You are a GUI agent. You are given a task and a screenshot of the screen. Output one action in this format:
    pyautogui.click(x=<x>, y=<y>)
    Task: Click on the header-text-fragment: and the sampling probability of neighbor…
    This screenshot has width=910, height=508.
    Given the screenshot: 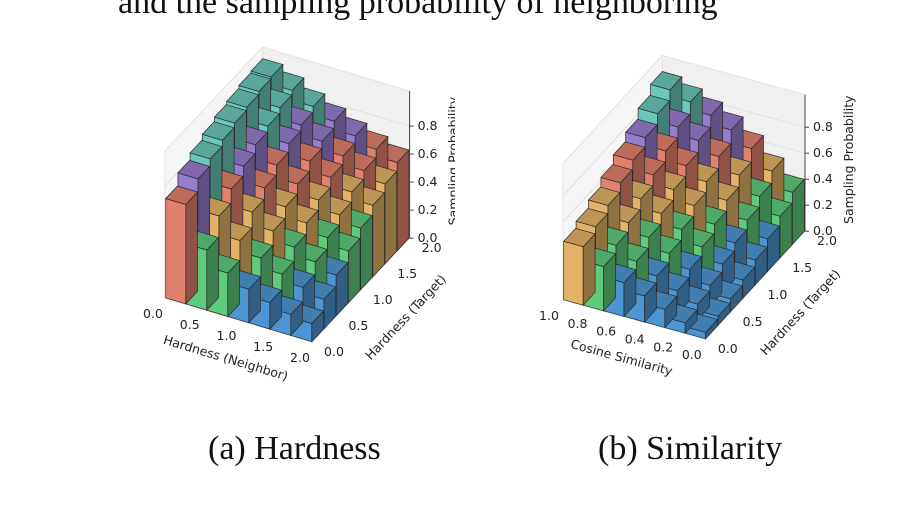 What is the action you would take?
    pyautogui.click(x=418, y=10)
    